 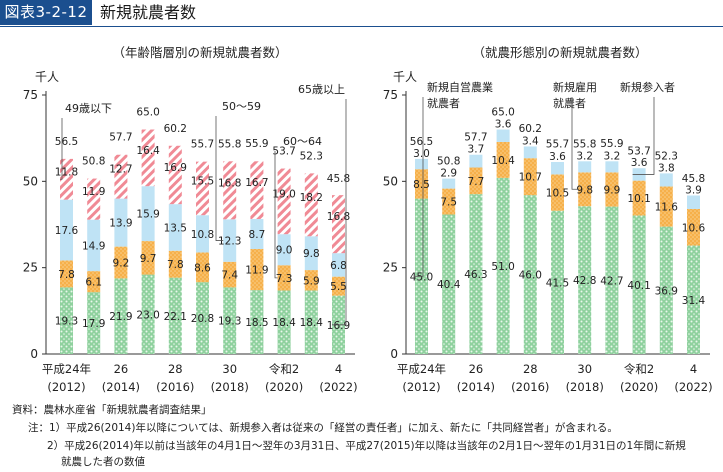 I want to click on p2-total-label: 57.7, so click(x=475, y=138).